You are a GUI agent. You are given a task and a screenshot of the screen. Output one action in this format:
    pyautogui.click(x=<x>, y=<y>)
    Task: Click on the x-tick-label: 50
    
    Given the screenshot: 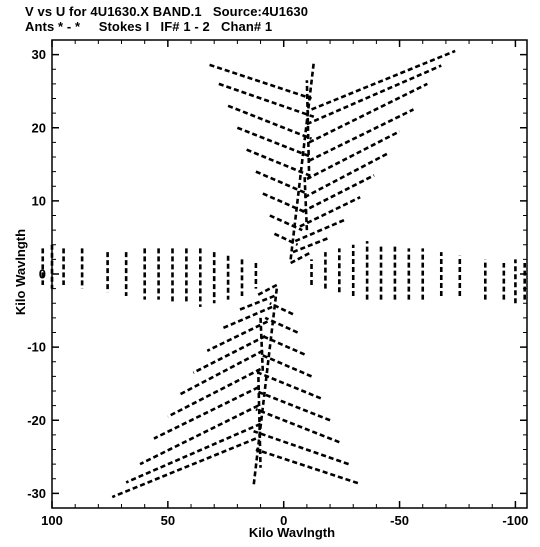 What is the action you would take?
    pyautogui.click(x=168, y=520)
    